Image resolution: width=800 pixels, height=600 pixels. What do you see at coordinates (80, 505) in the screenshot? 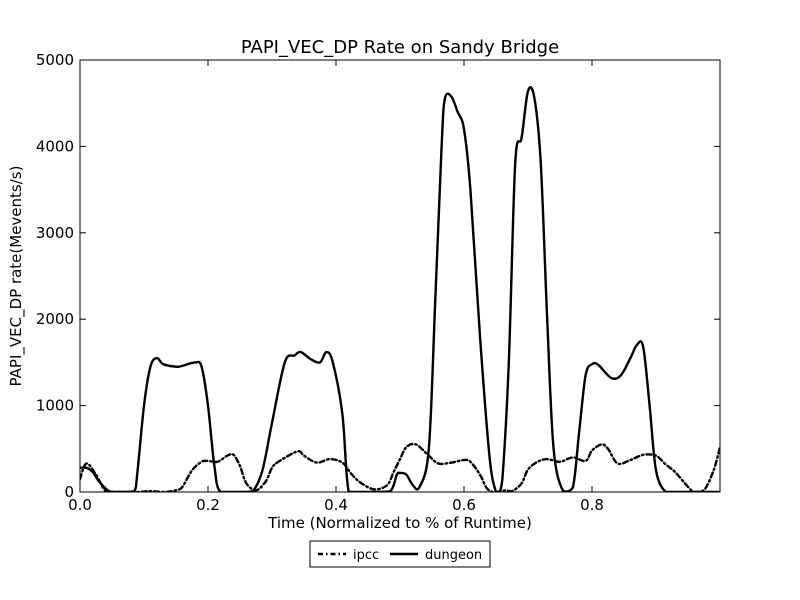
I see `x-tick-label: 0.0` at bounding box center [80, 505].